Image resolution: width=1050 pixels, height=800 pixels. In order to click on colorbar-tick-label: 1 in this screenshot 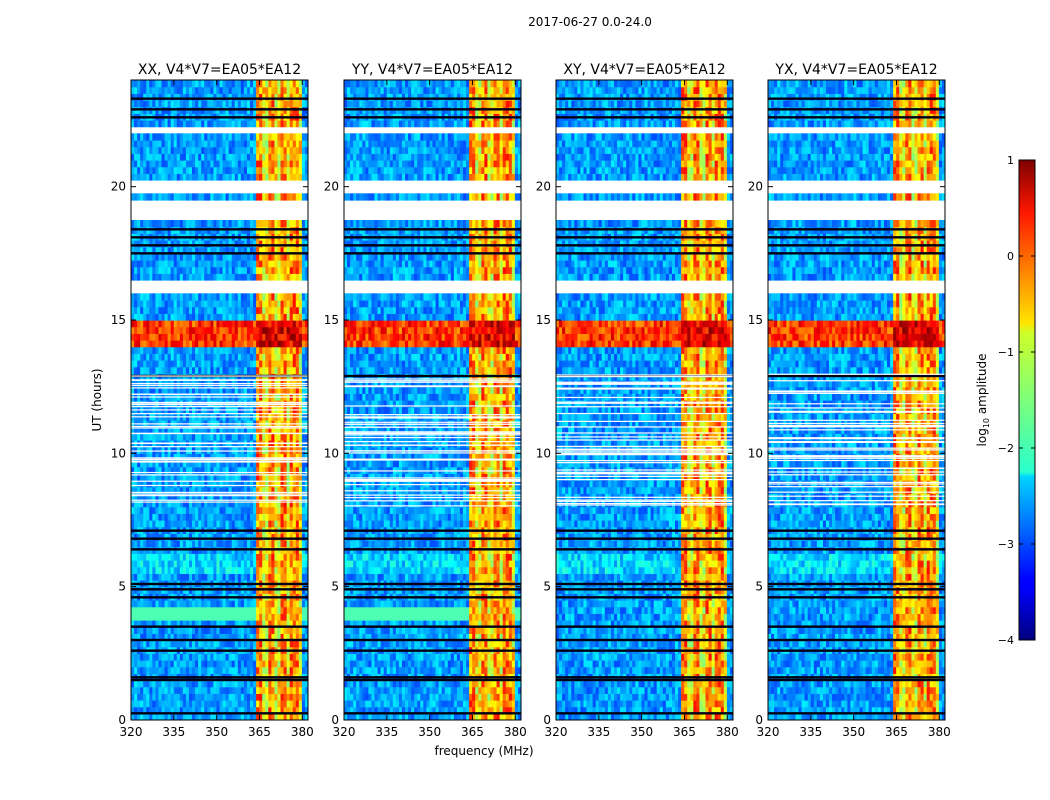, I will do `click(1010, 160)`.